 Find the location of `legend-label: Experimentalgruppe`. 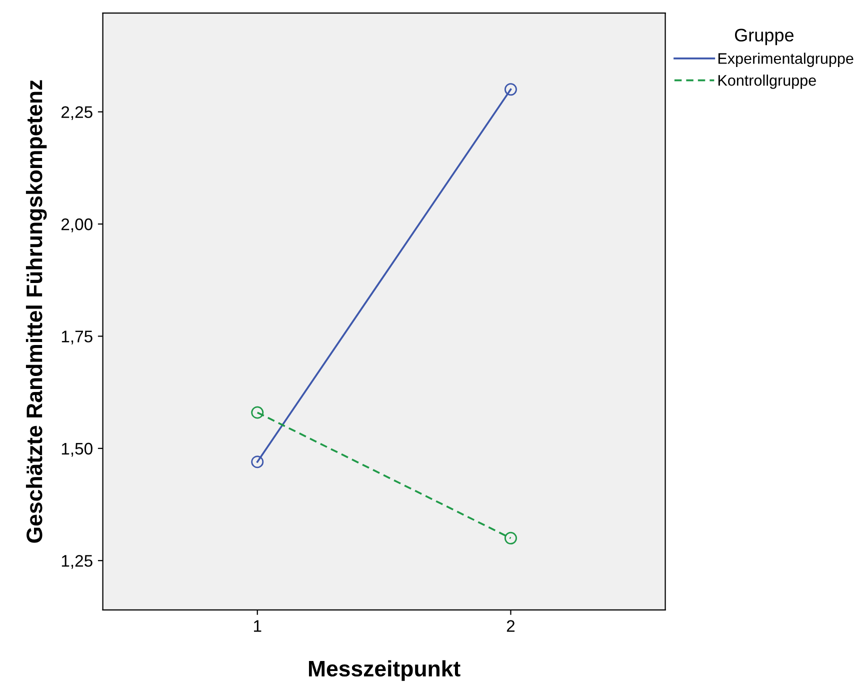

legend-label: Experimentalgruppe is located at coordinates (786, 59).